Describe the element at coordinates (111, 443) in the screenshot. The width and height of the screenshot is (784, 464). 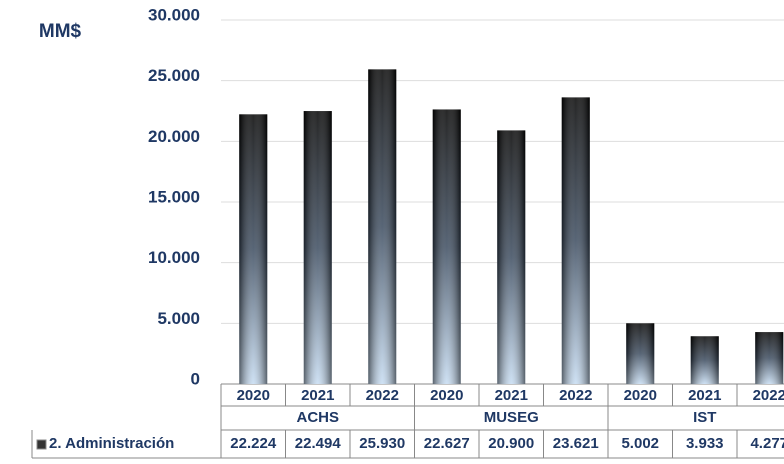
I see `legend-label: 2. Administración` at that location.